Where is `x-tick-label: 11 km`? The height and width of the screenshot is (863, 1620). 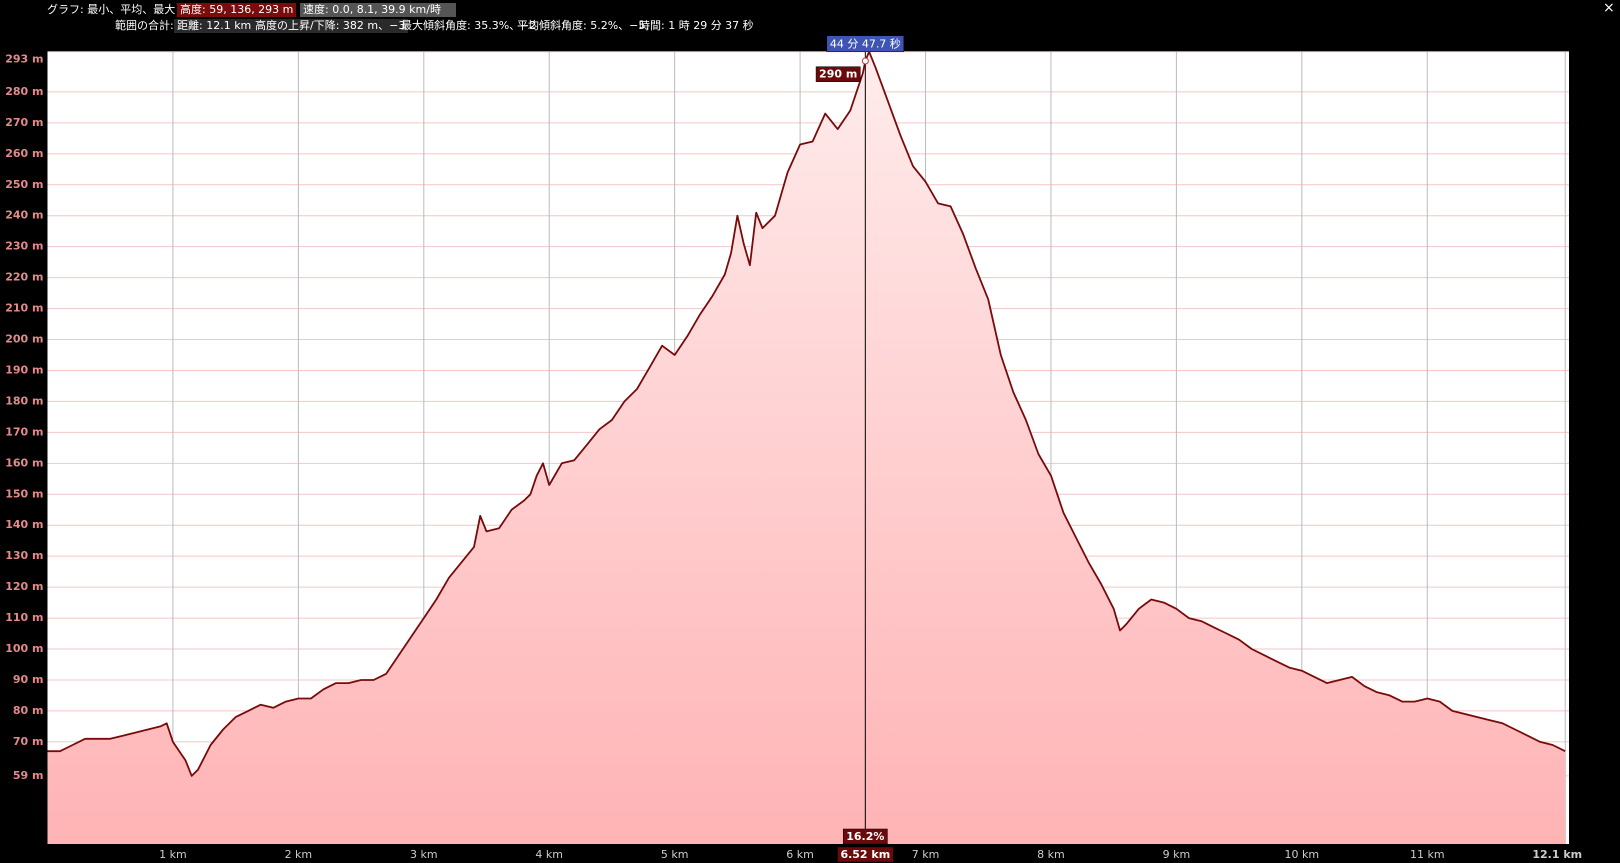 x-tick-label: 11 km is located at coordinates (1427, 854).